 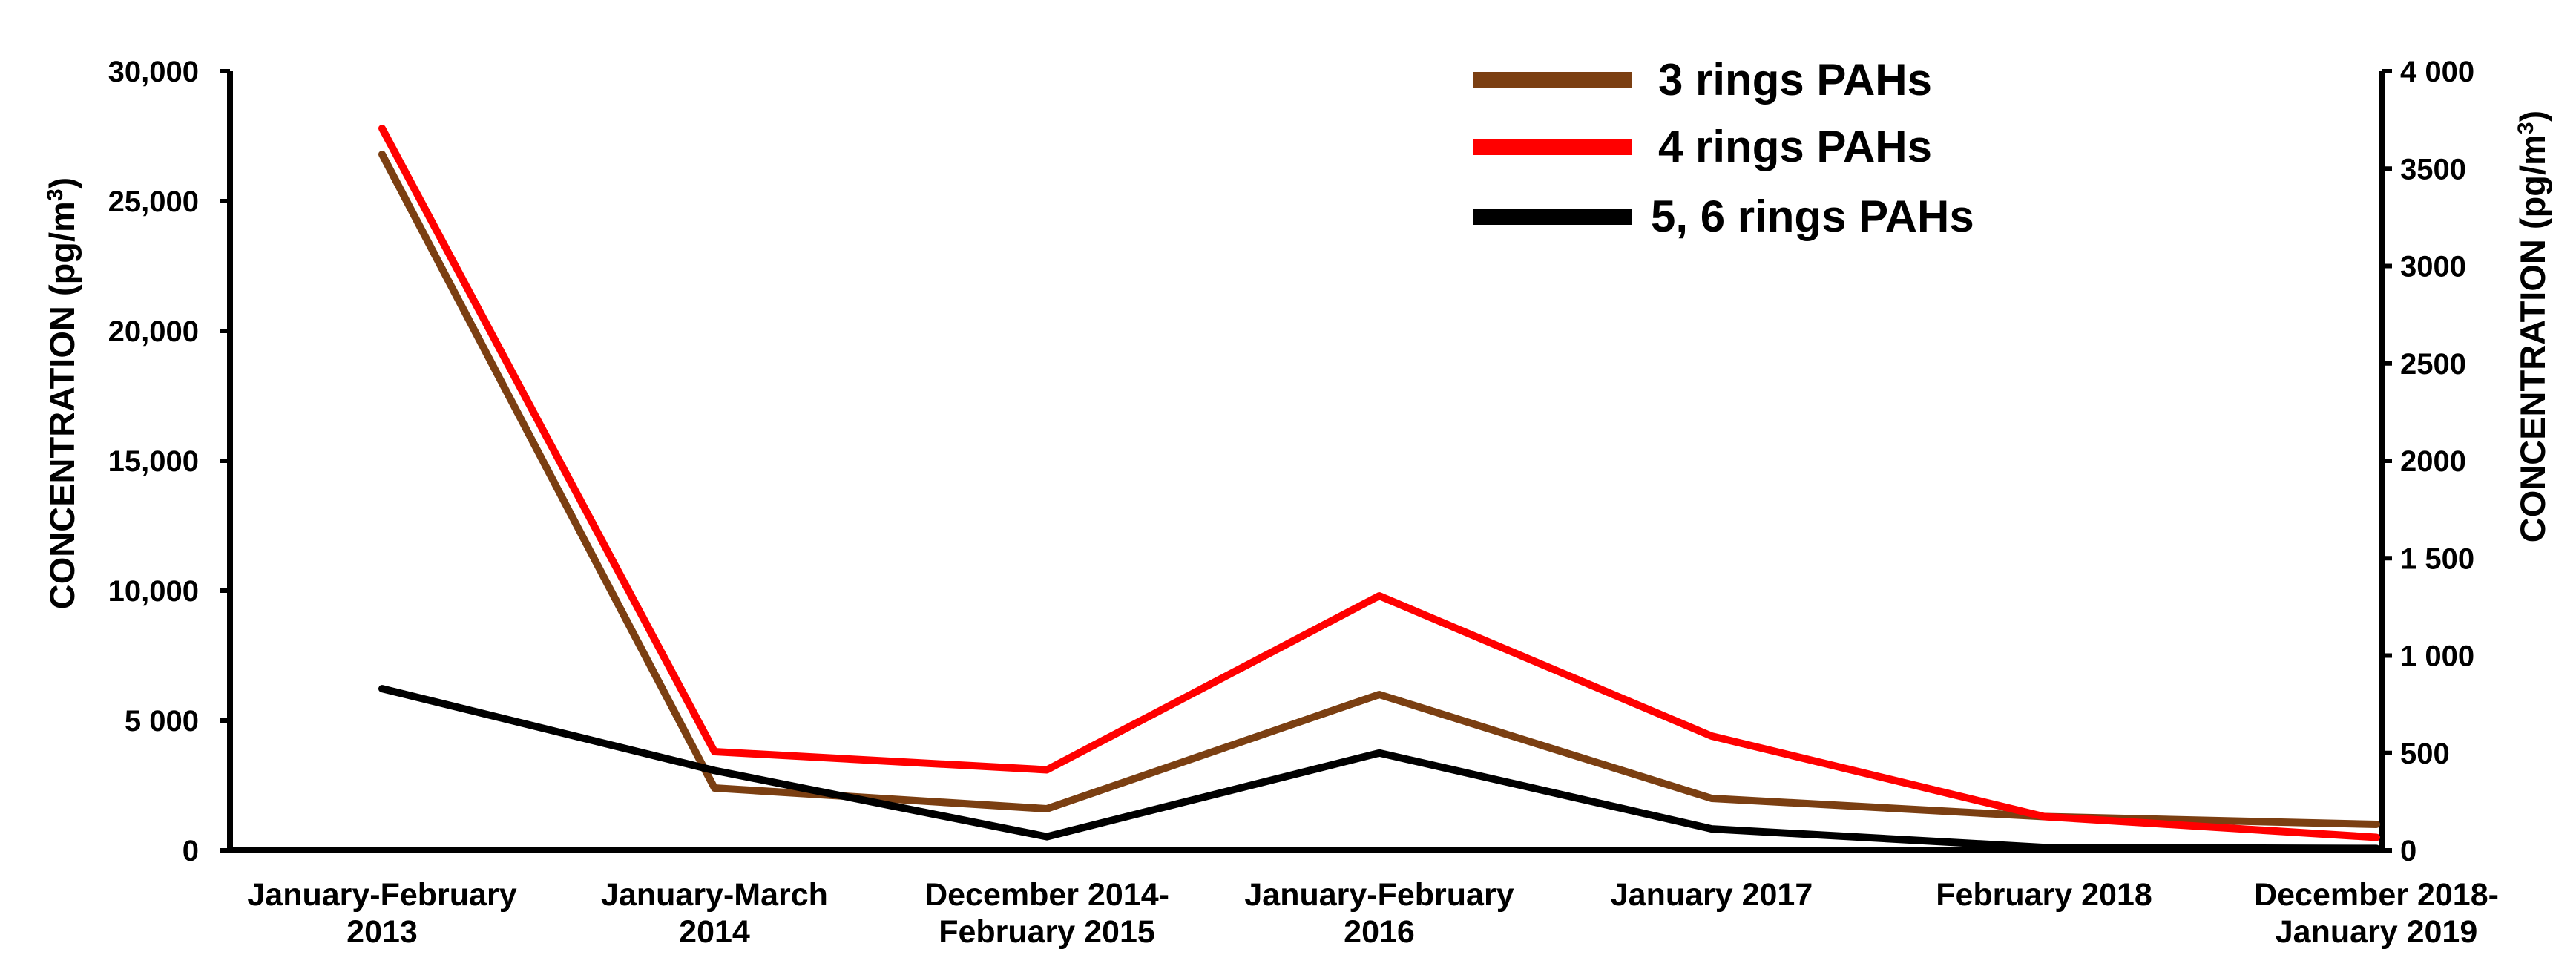 What do you see at coordinates (1046, 913) in the screenshot?
I see `x-category-label: December 2014-February 2015` at bounding box center [1046, 913].